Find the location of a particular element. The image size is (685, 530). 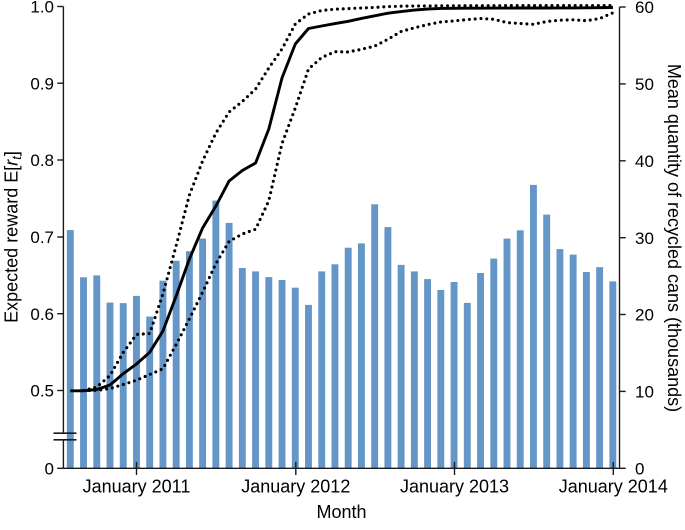

svg-text: January 2011 is located at coordinates (137, 486).